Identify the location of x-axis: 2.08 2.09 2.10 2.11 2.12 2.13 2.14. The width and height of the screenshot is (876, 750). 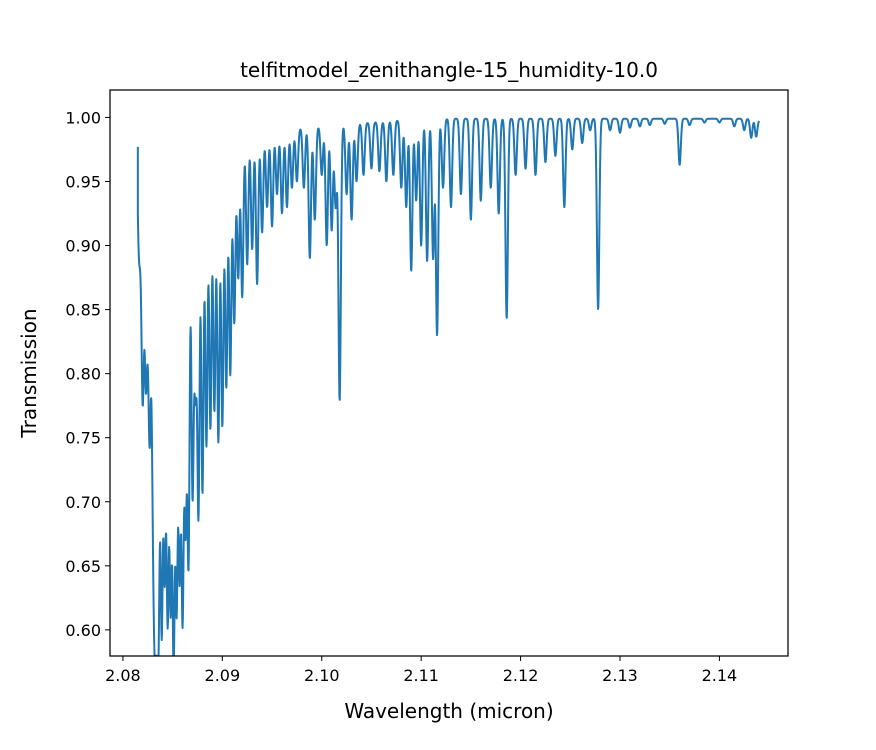
(421, 670).